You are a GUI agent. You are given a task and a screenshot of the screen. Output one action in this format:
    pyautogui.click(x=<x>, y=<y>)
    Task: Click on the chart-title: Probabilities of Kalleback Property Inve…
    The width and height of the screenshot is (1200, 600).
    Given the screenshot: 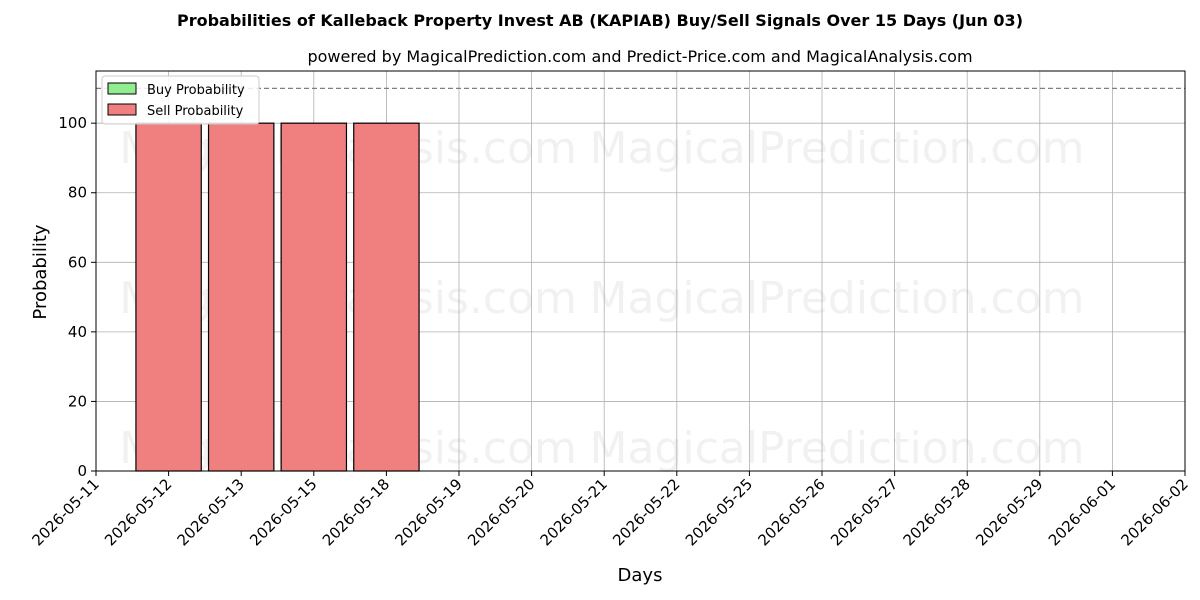 What is the action you would take?
    pyautogui.click(x=600, y=20)
    